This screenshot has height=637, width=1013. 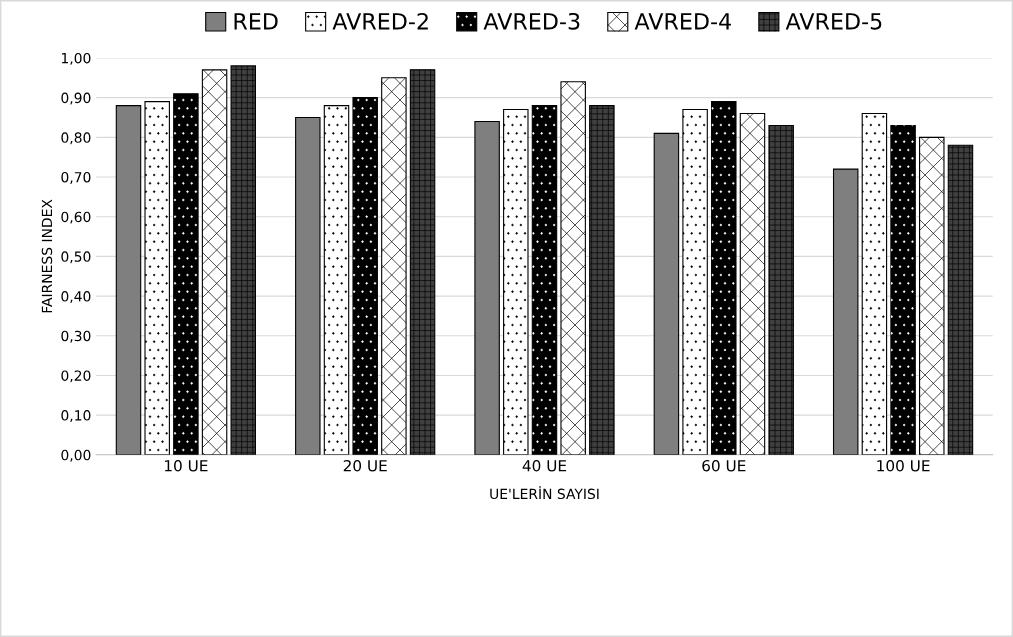 What do you see at coordinates (76, 336) in the screenshot?
I see `y-tick-label: 0,30` at bounding box center [76, 336].